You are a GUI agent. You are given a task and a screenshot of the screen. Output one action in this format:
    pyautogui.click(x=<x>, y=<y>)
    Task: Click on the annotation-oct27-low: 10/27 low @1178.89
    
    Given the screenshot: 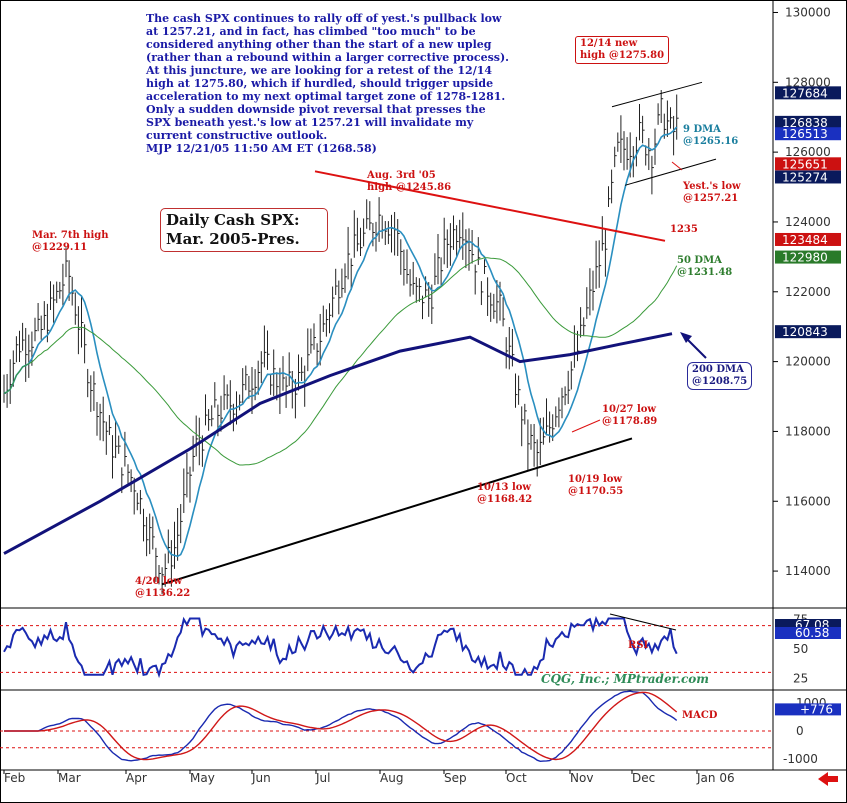 What is the action you would take?
    pyautogui.click(x=629, y=416)
    